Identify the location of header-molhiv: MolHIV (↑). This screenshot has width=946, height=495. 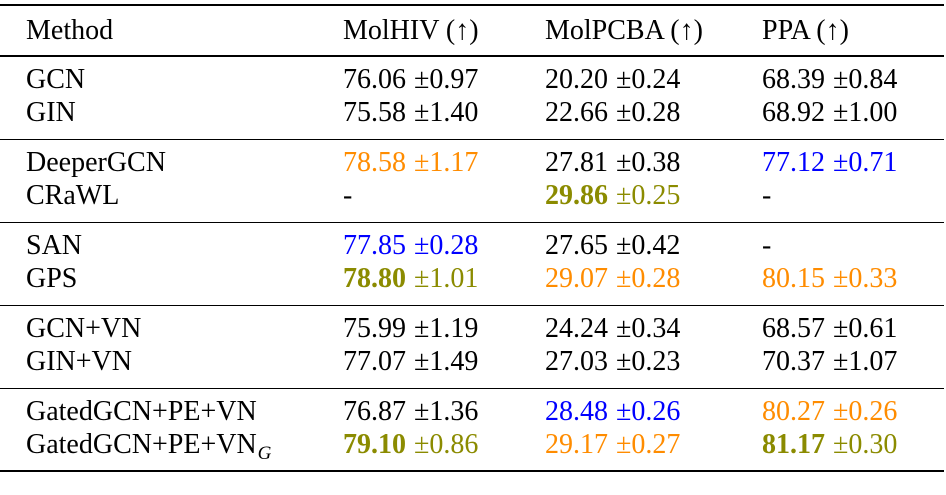
(411, 30).